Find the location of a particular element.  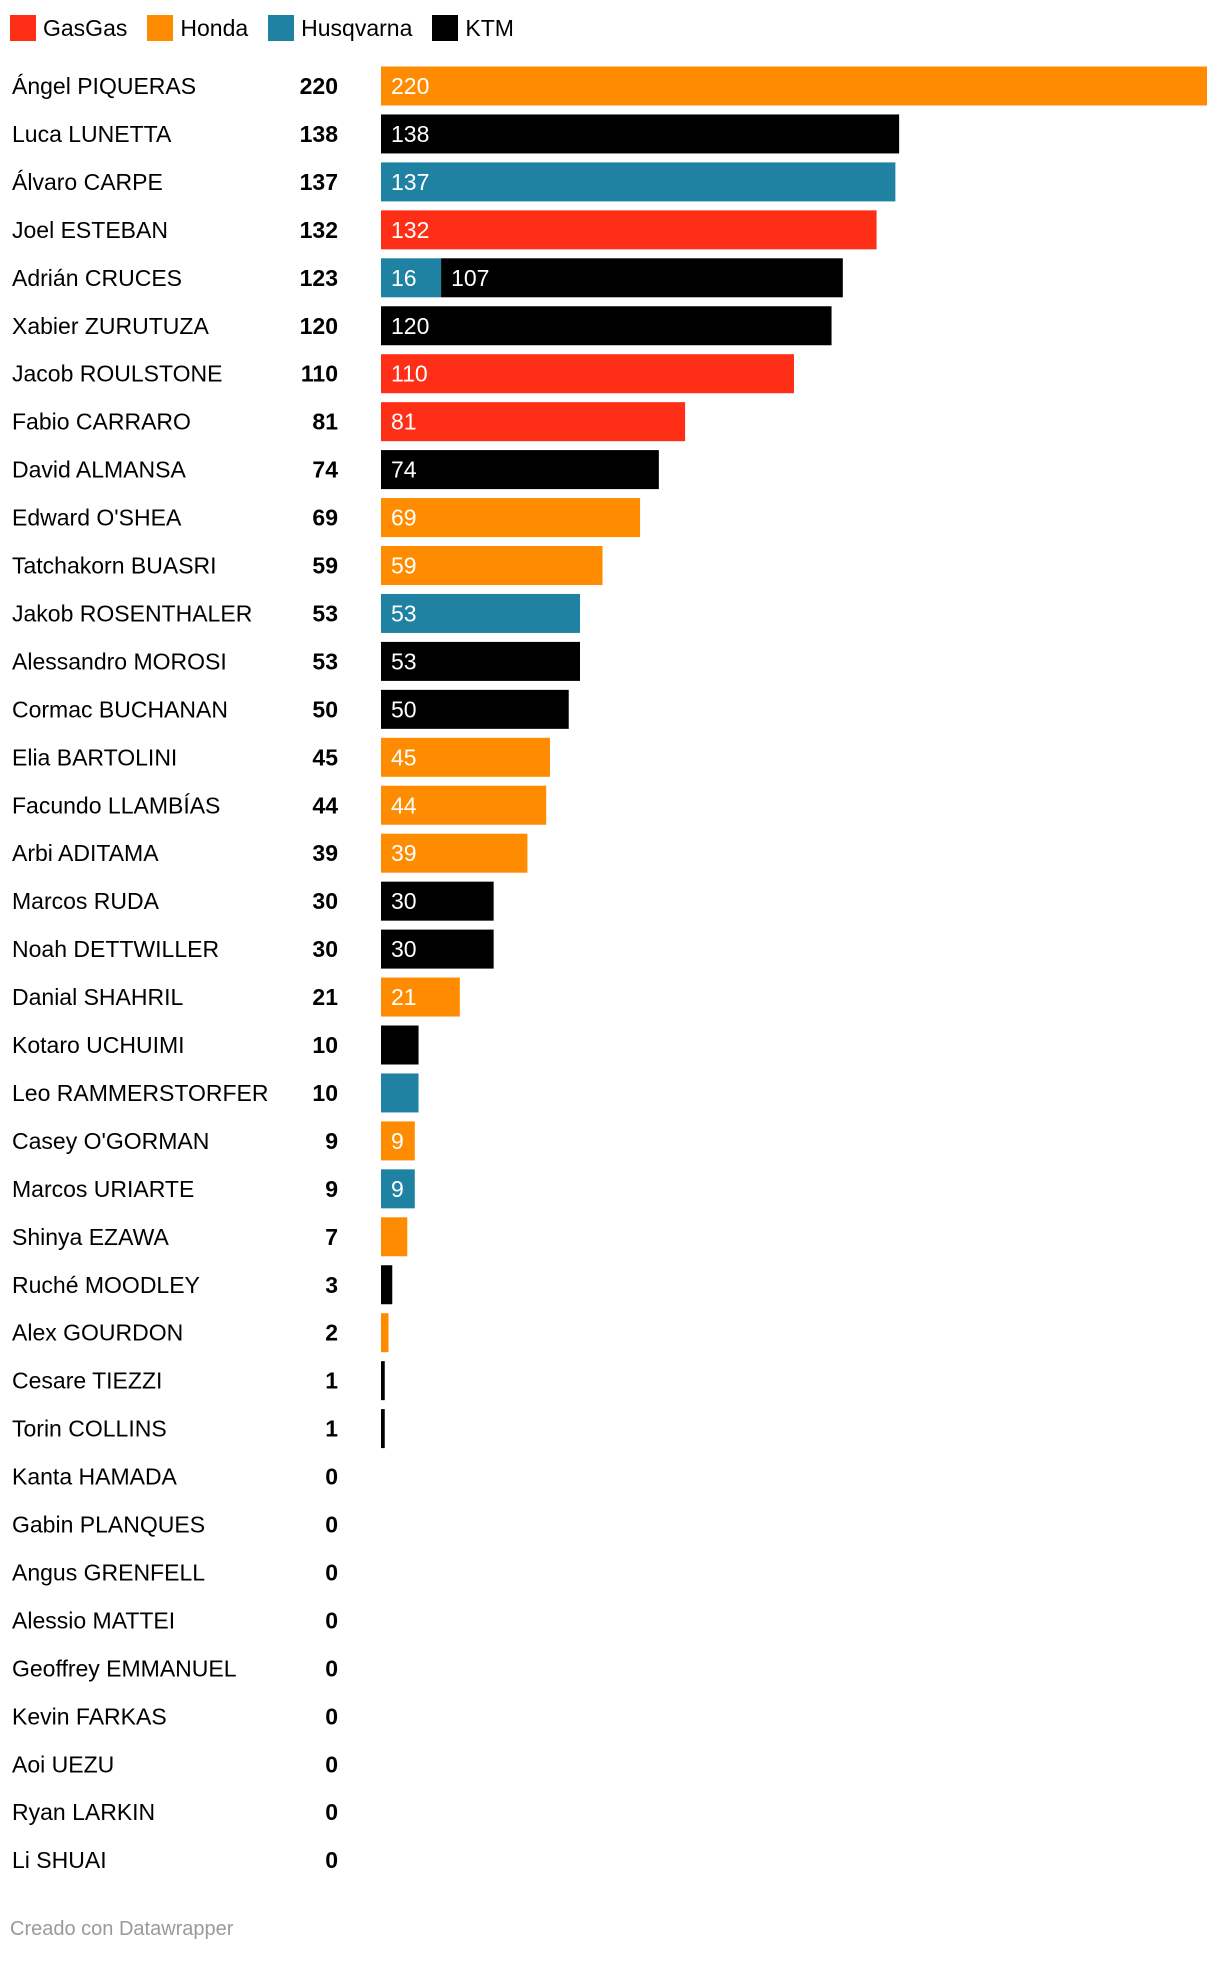

bar-value-label: 132 is located at coordinates (410, 230).